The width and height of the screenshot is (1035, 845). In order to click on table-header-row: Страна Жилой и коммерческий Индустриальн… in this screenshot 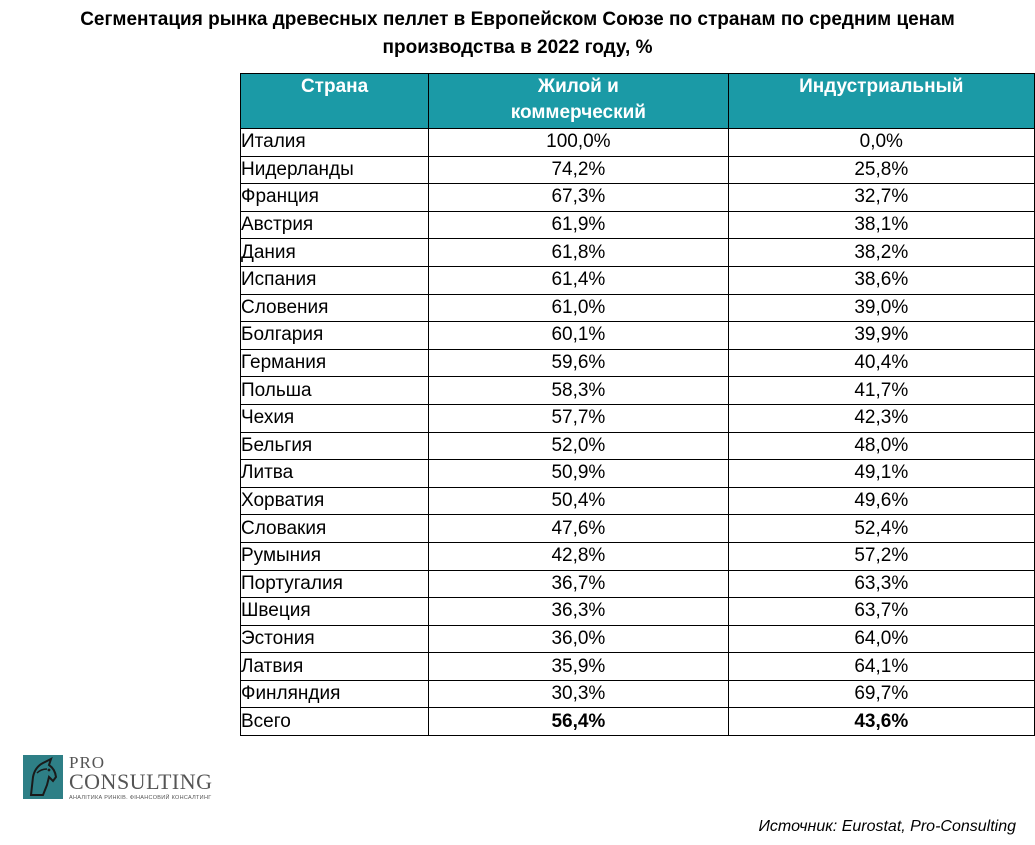, I will do `click(637, 101)`.